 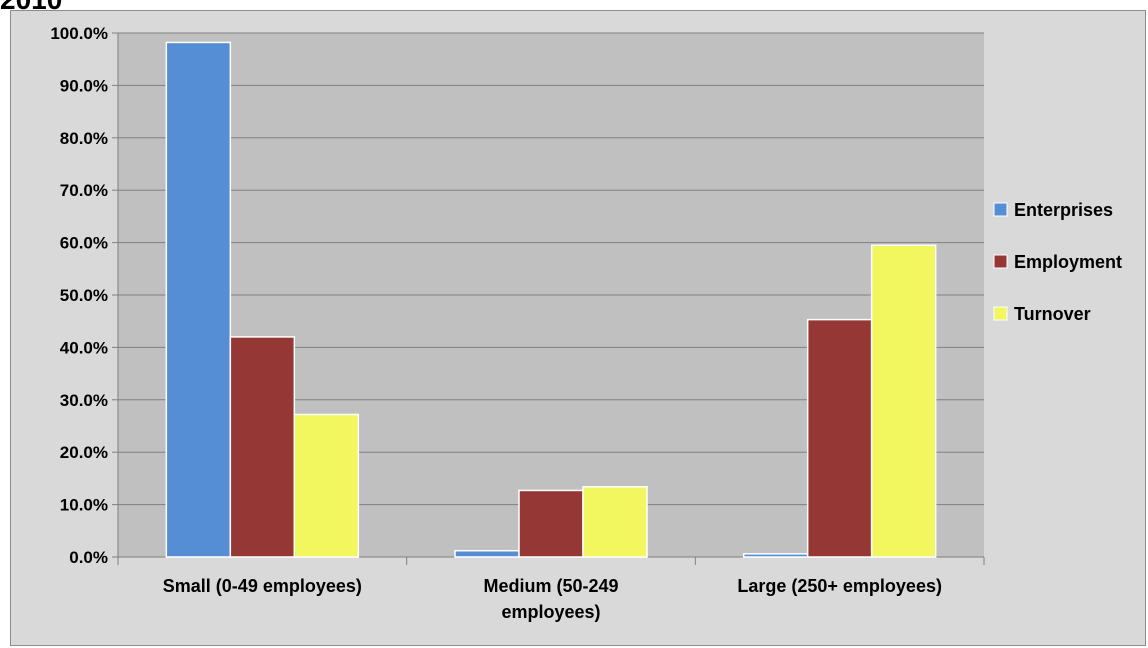 I want to click on y-tick-label: 20.0%, so click(x=84, y=452).